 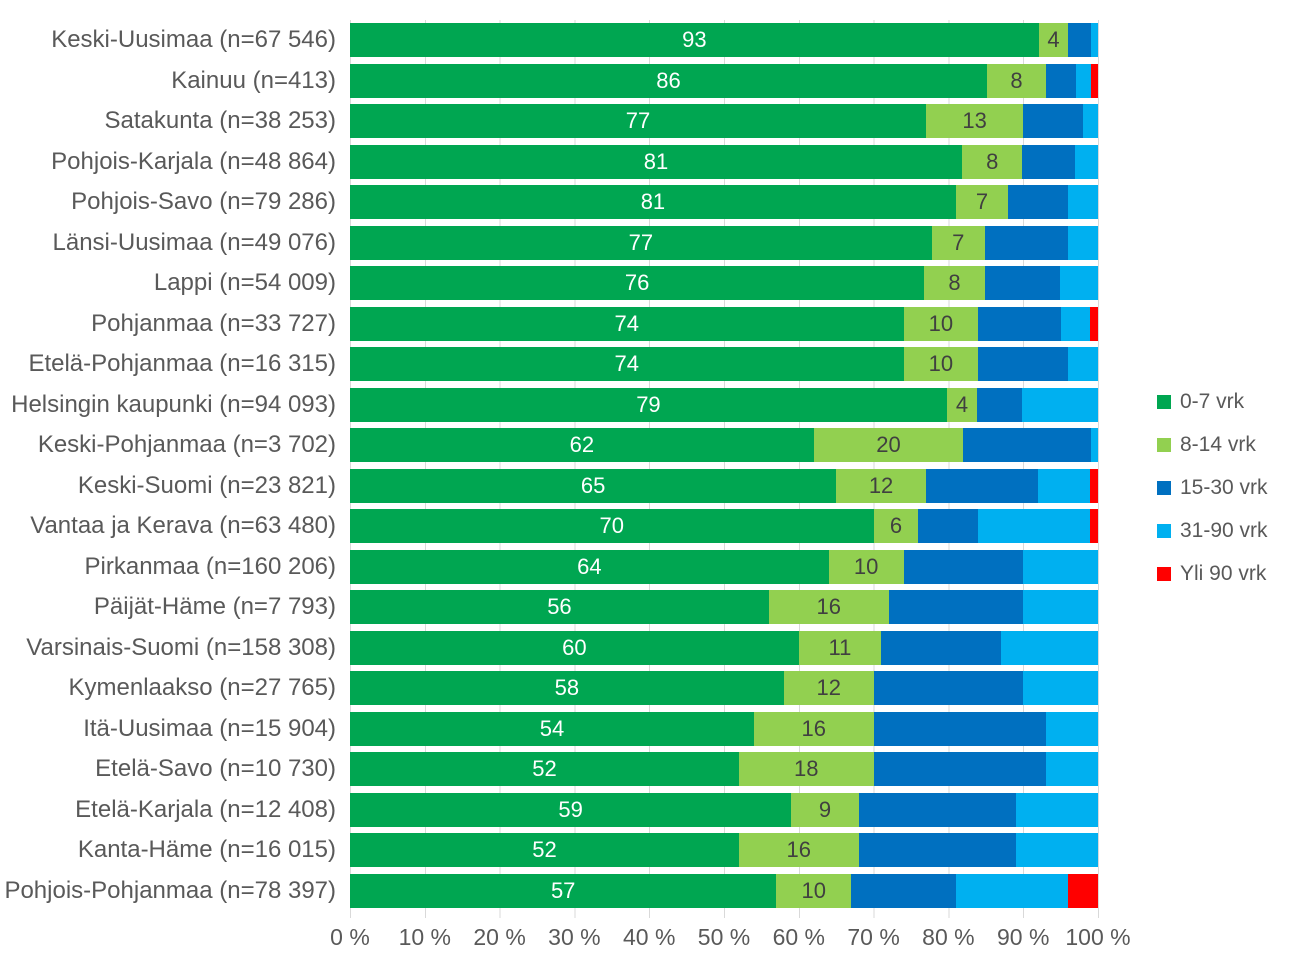 What do you see at coordinates (567, 688) in the screenshot?
I see `segment-0-7-vrk: 58` at bounding box center [567, 688].